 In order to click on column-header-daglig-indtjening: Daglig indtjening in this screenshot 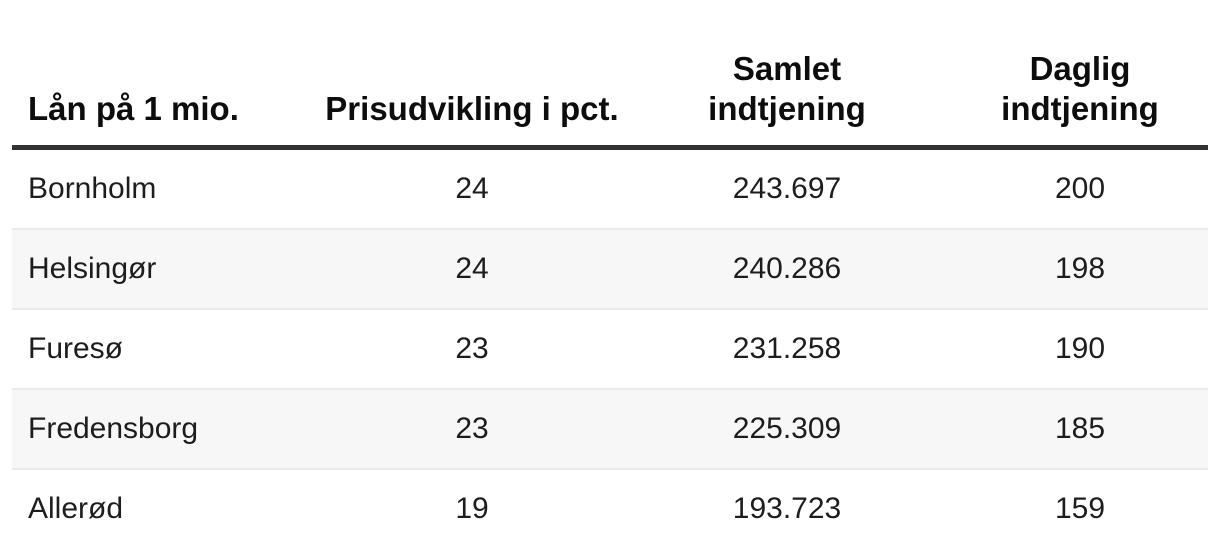, I will do `click(1080, 75)`.